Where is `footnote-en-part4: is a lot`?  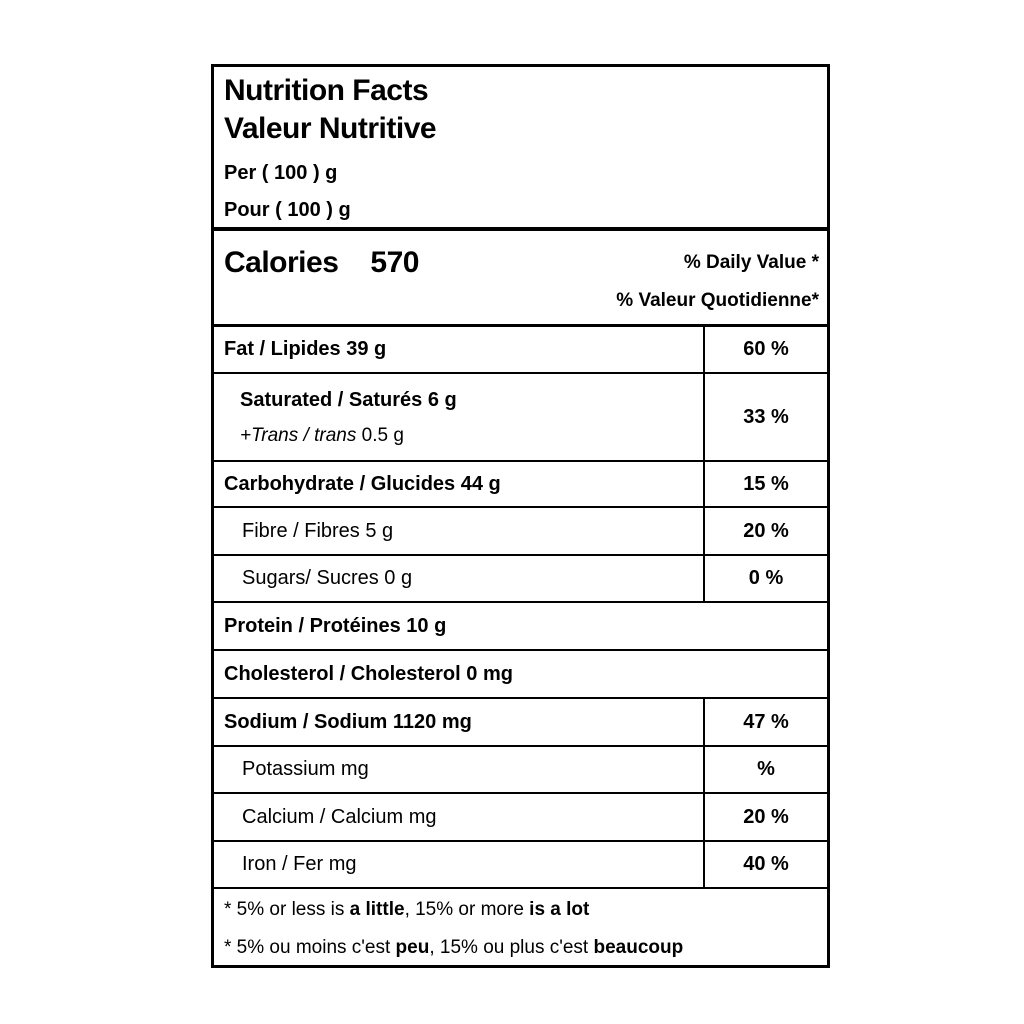
footnote-en-part4: is a lot is located at coordinates (559, 909).